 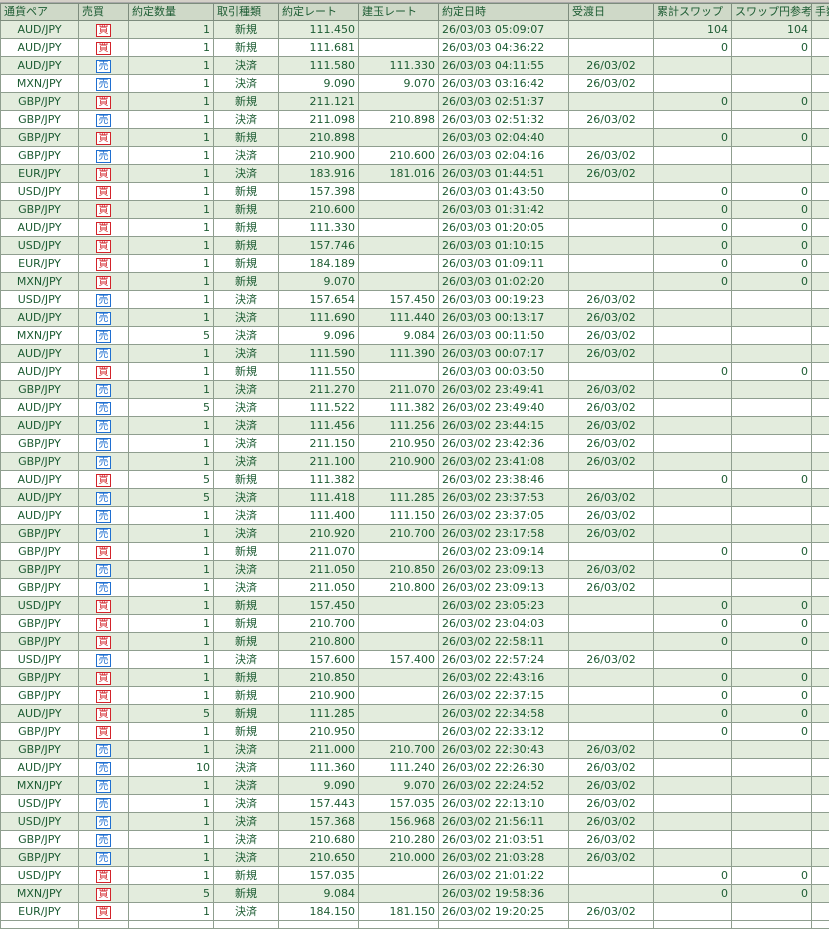 I want to click on cell-pos: 9.084, so click(x=399, y=336).